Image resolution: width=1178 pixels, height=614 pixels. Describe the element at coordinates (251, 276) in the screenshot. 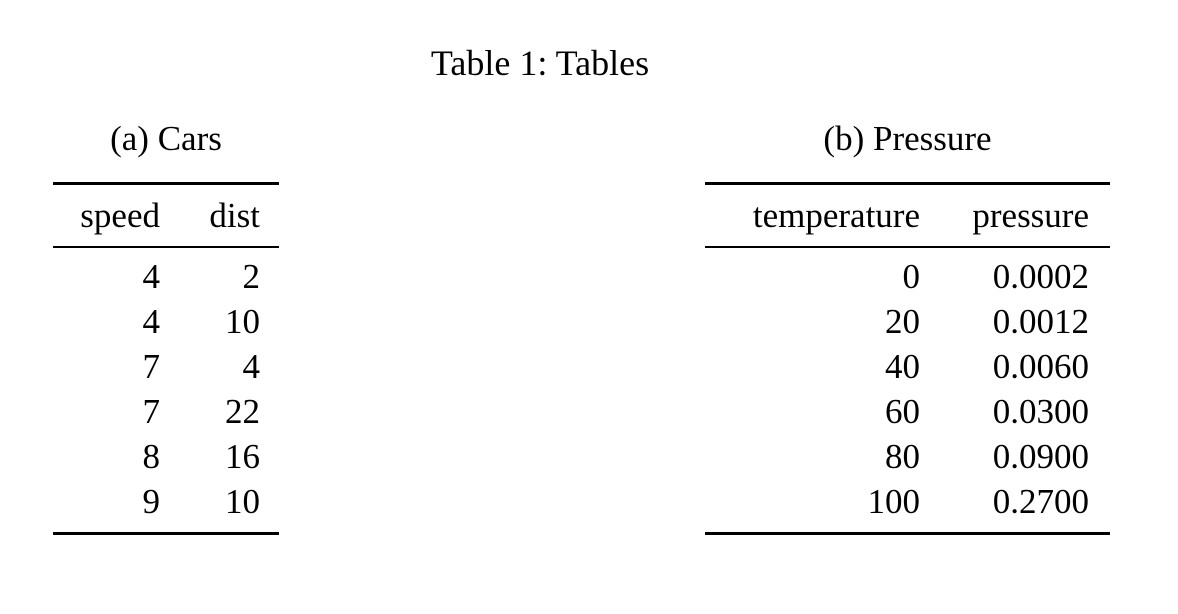

I see `table-cell: 2` at that location.